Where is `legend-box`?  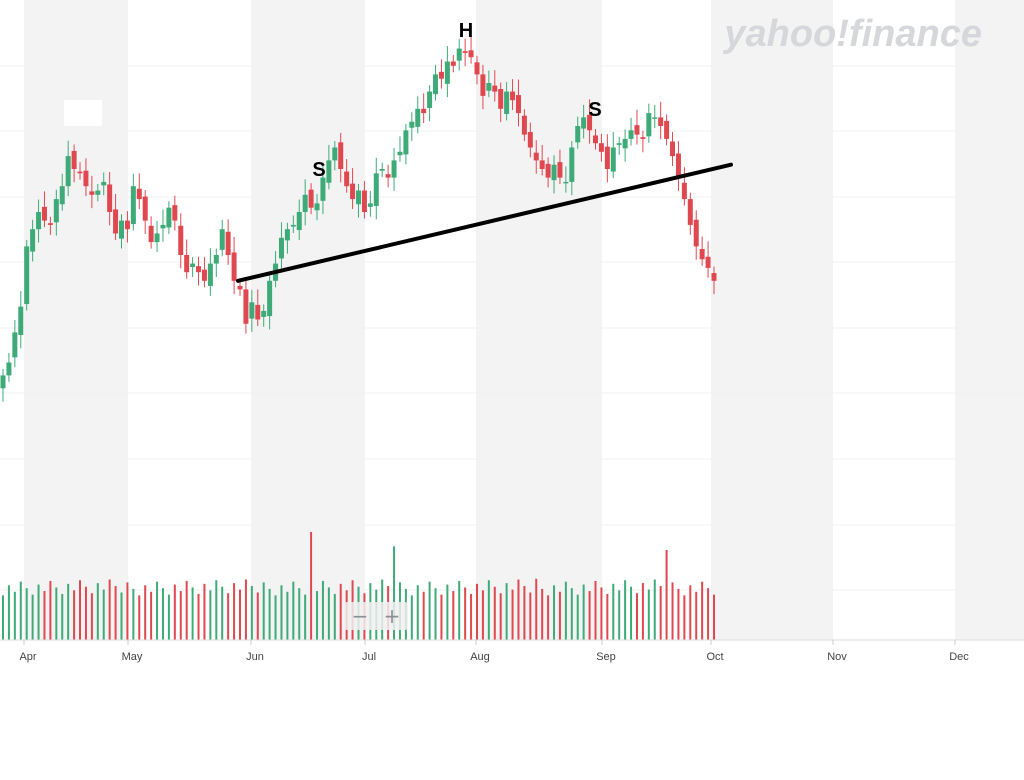
legend-box is located at coordinates (83, 113).